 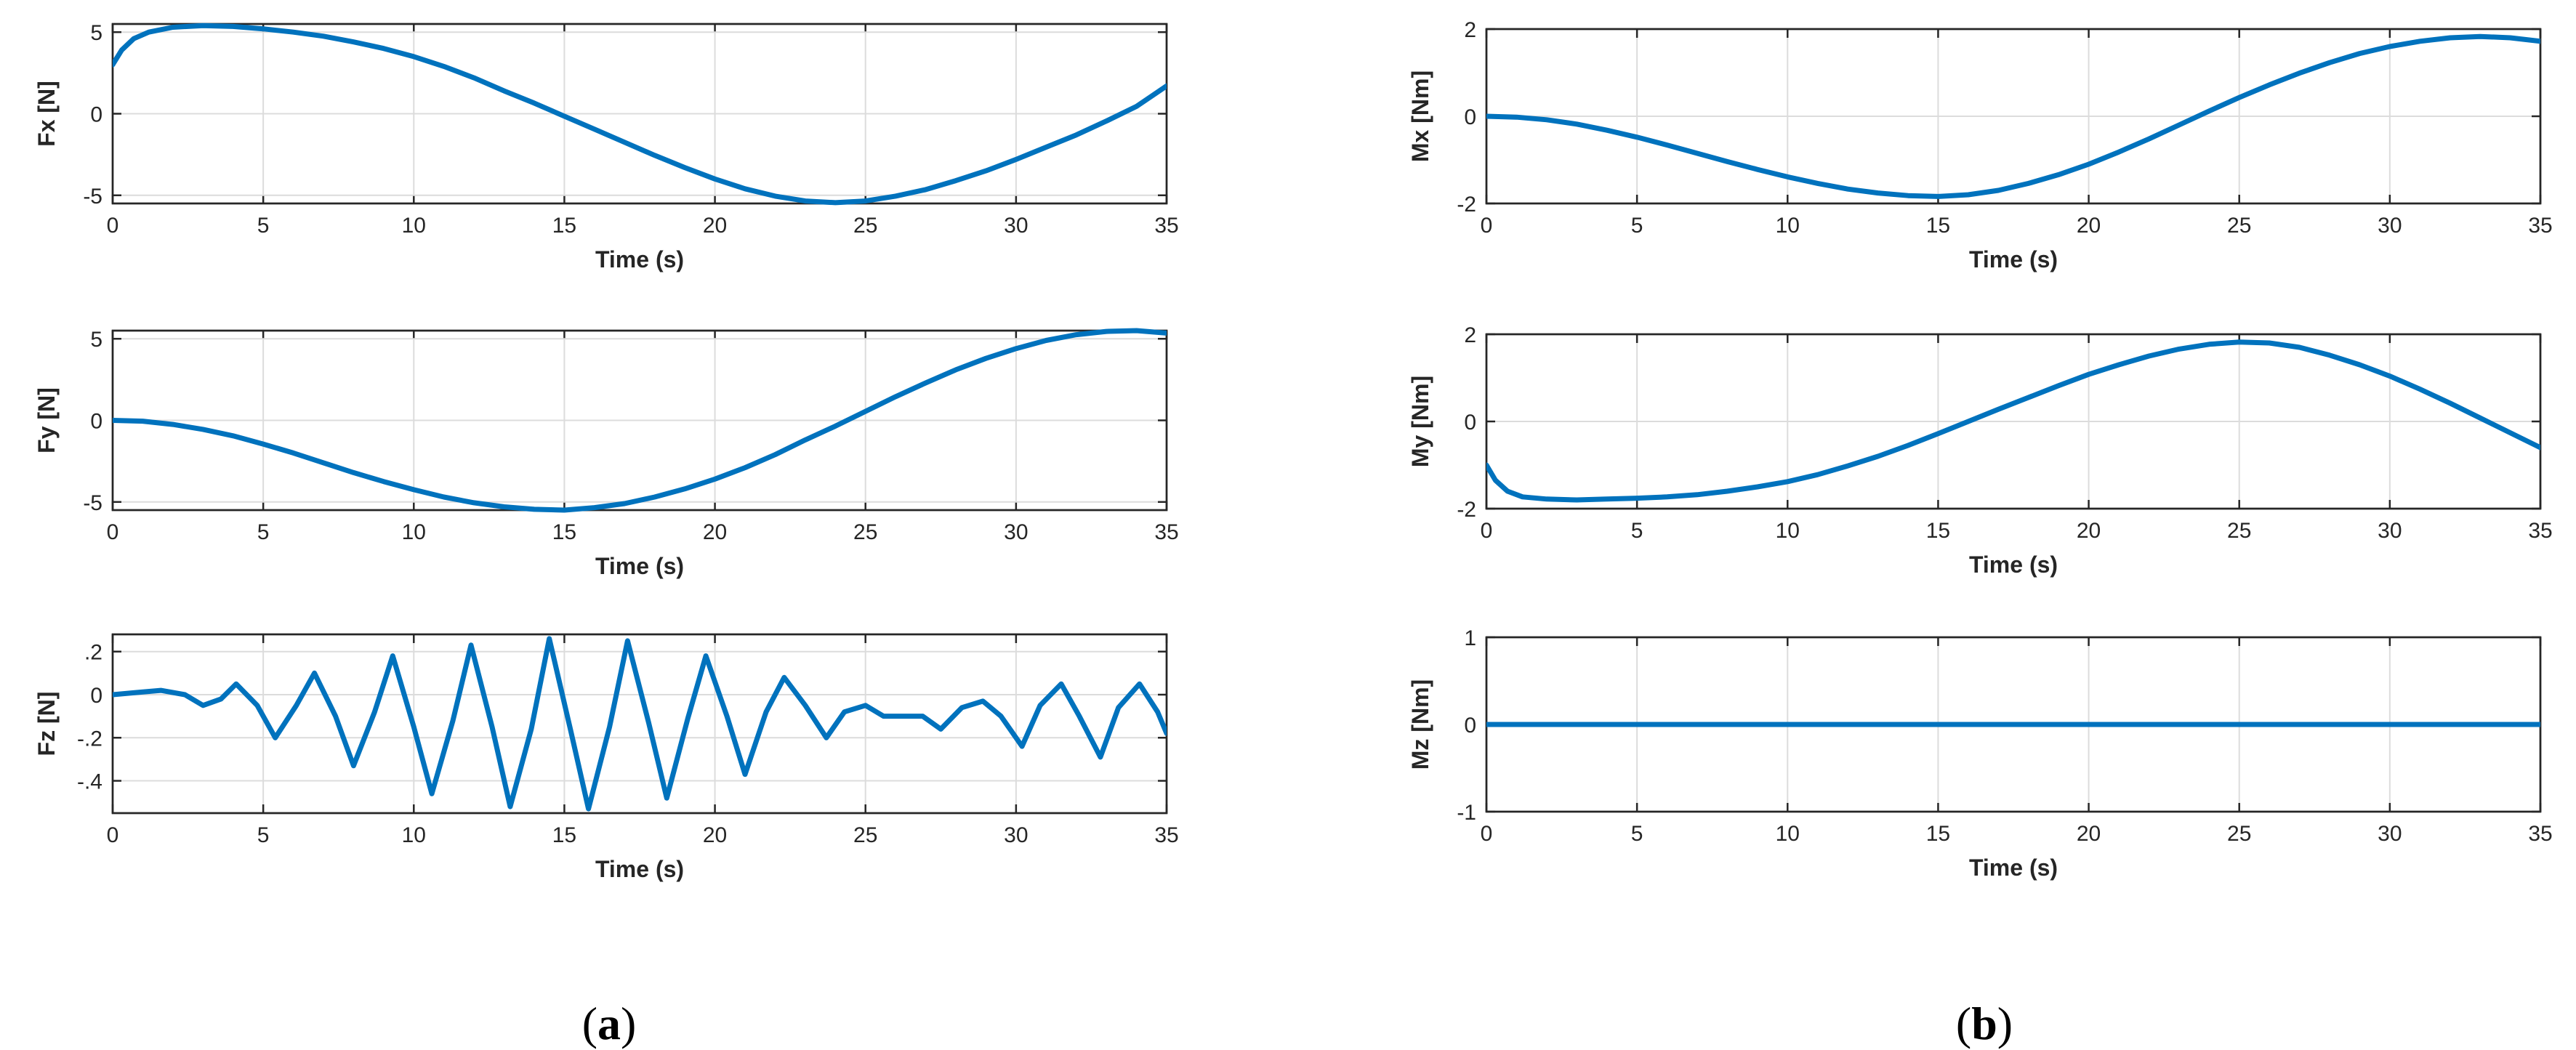 I want to click on plot-border-my, so click(x=2013, y=421).